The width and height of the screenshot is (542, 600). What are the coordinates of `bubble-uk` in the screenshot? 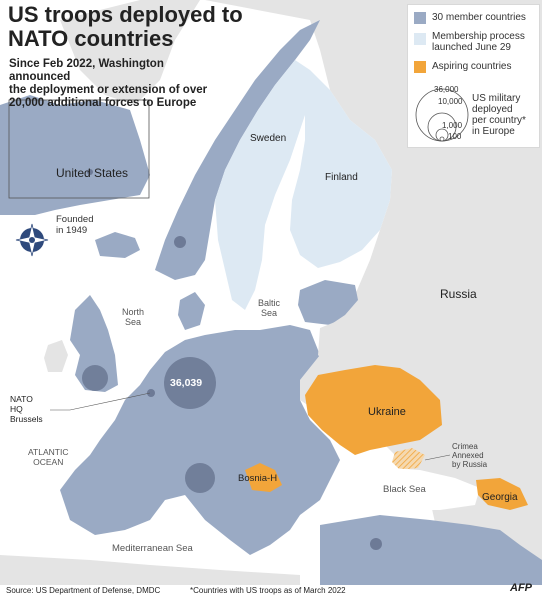 It's located at (95, 378).